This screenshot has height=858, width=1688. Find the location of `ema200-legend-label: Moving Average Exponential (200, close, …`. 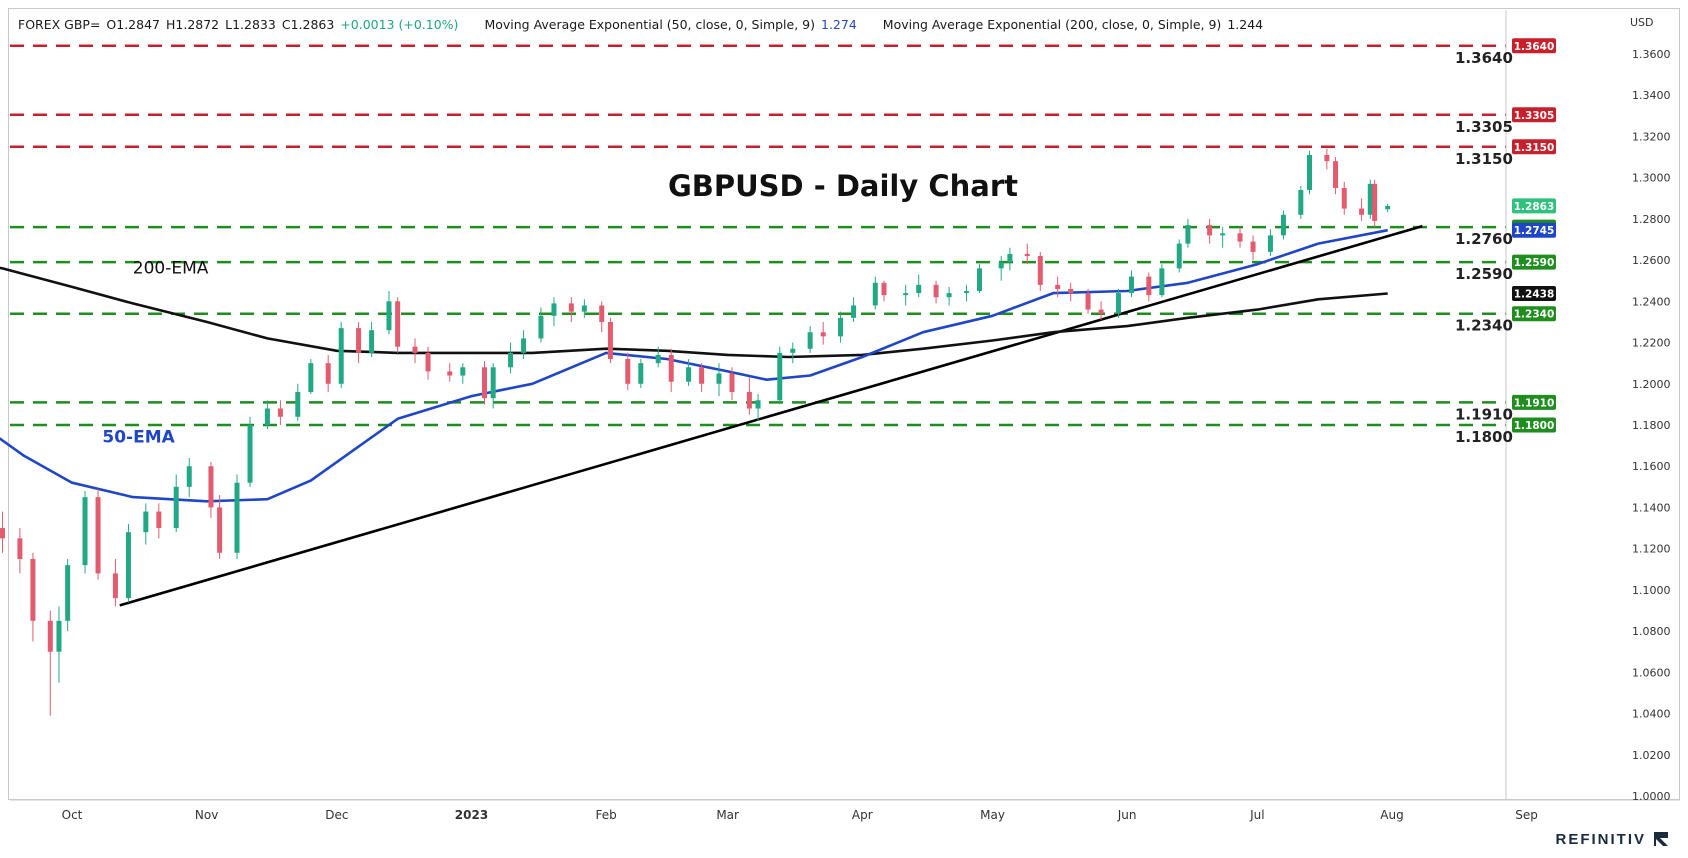

ema200-legend-label: Moving Average Exponential (200, close, … is located at coordinates (1052, 24).